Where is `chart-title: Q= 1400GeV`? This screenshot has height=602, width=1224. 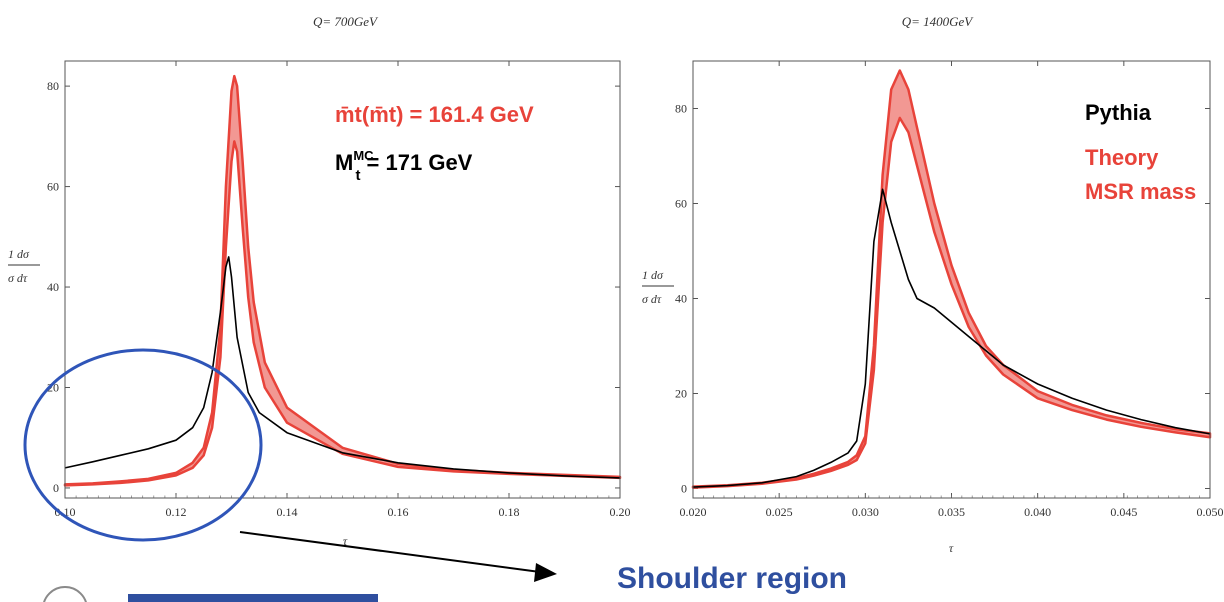 chart-title: Q= 1400GeV is located at coordinates (938, 21).